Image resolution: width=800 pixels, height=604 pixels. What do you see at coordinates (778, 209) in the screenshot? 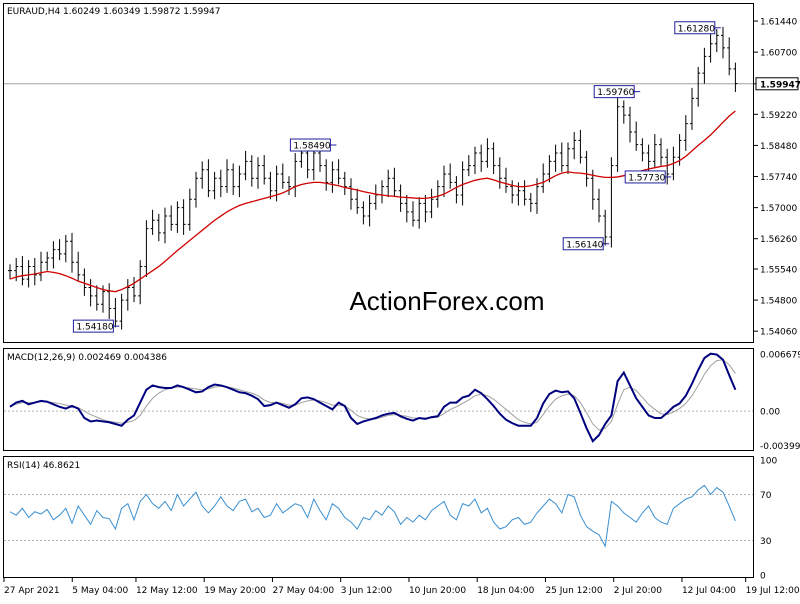
I see `price-axis-label: 1.57000` at bounding box center [778, 209].